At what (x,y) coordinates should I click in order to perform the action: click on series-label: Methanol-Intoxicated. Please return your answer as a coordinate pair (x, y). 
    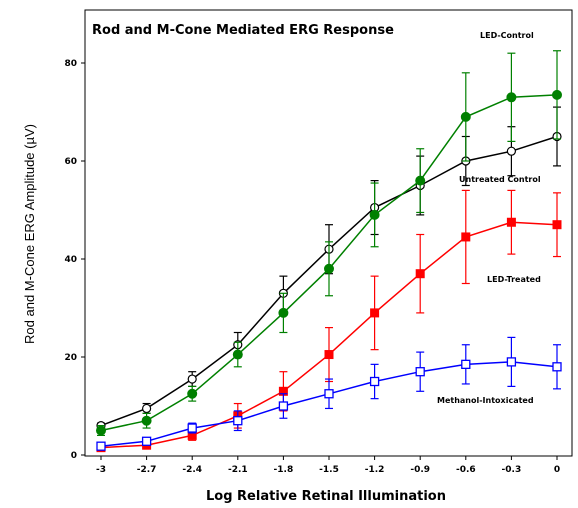
    Looking at the image, I should click on (485, 400).